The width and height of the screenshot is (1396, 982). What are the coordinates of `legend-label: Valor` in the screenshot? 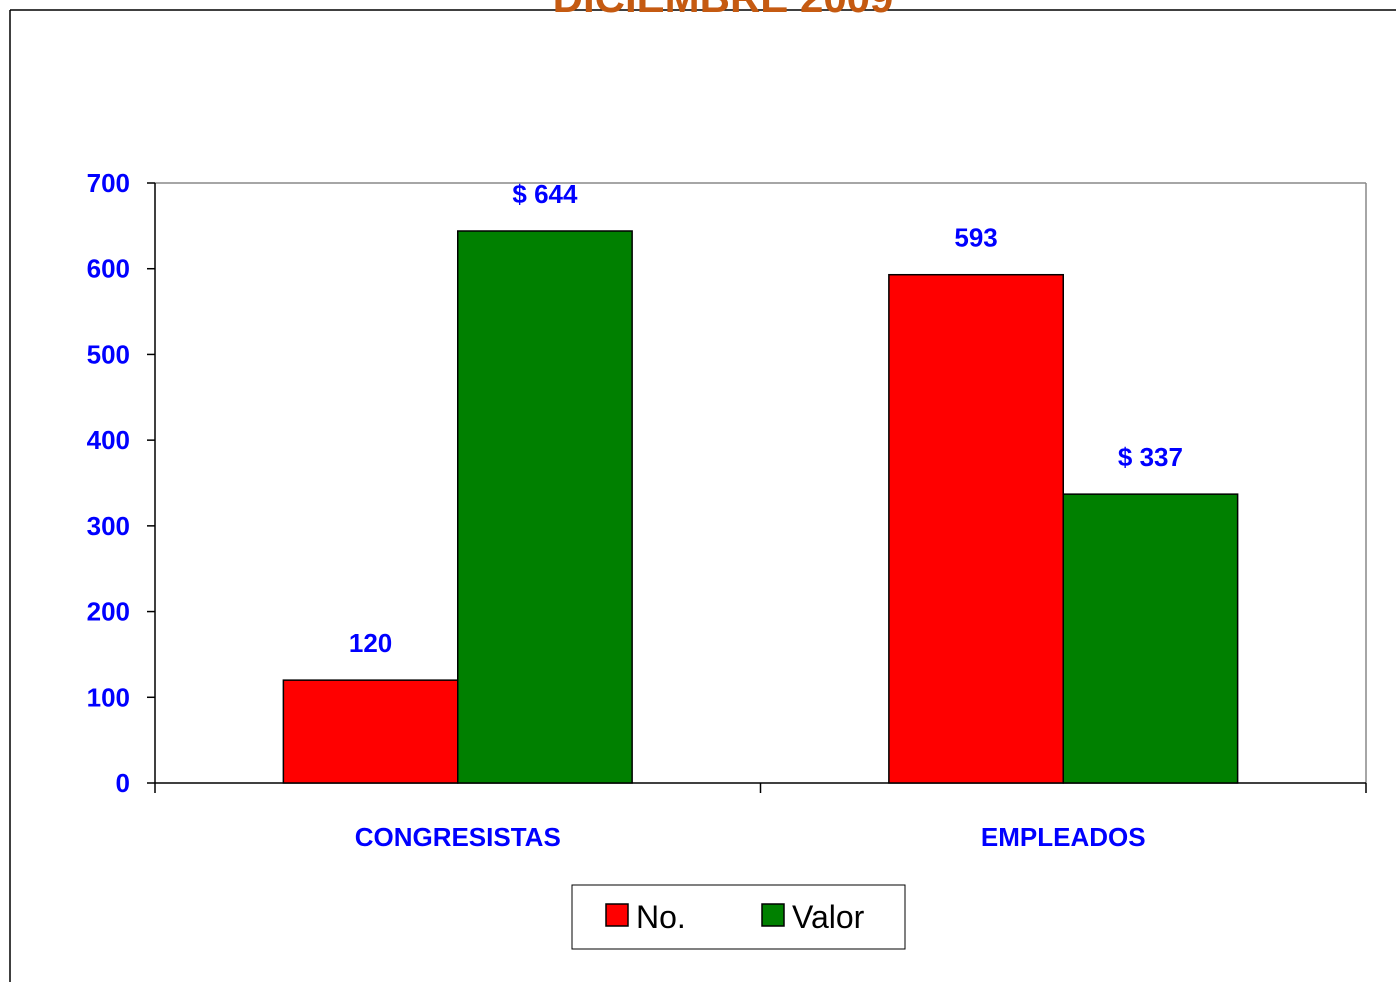 It's located at (828, 917).